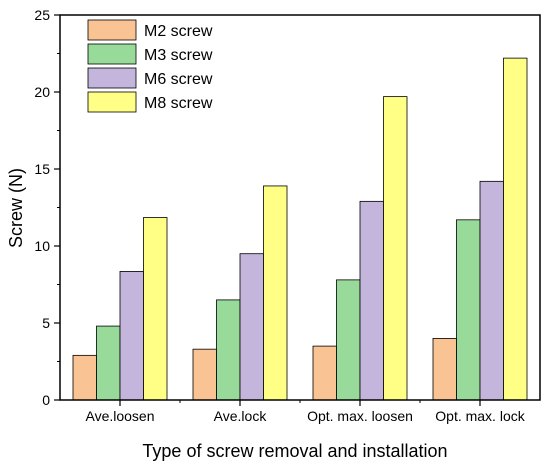 This screenshot has width=550, height=464. What do you see at coordinates (42, 15) in the screenshot?
I see `y-tick-label: 25` at bounding box center [42, 15].